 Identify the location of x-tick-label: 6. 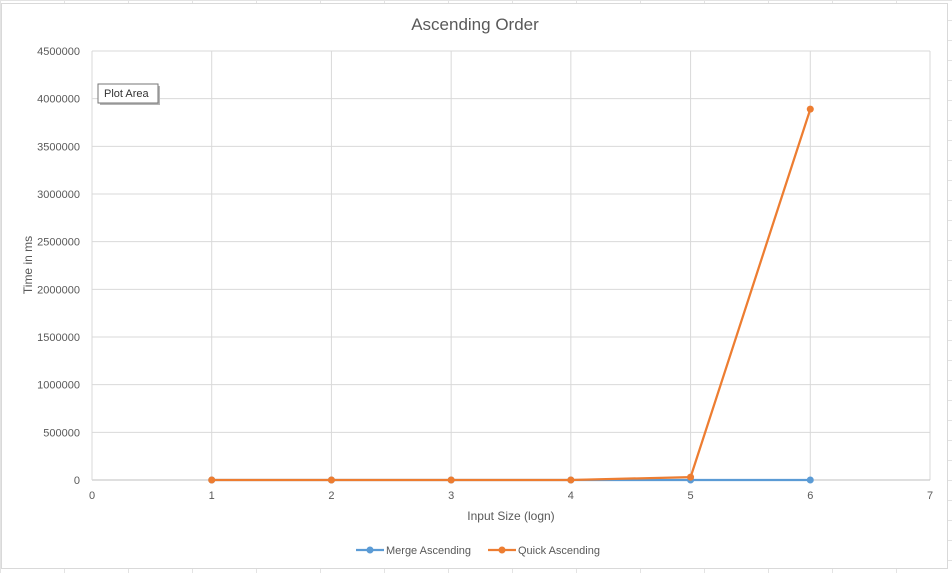
(810, 496).